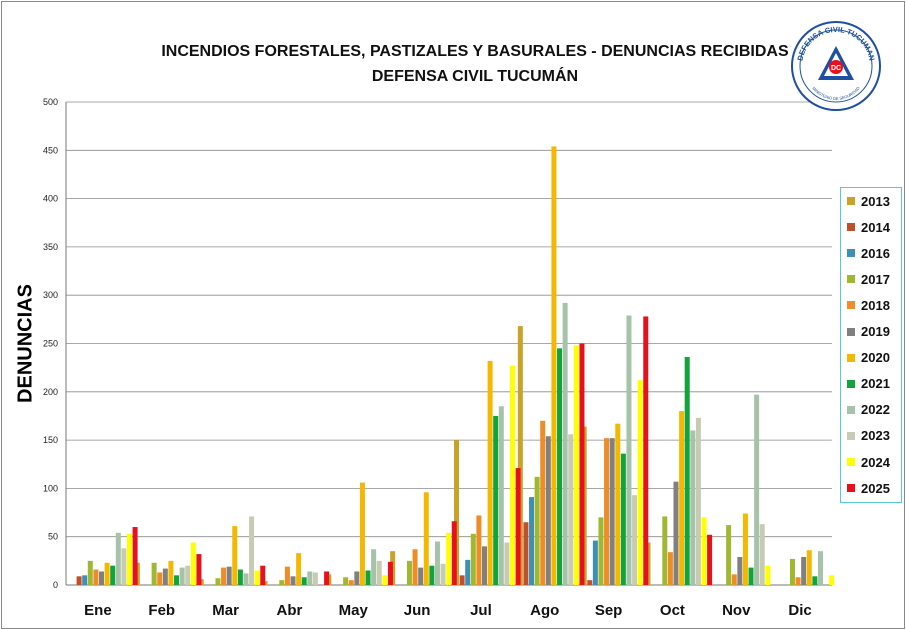  What do you see at coordinates (327, 578) in the screenshot?
I see `bar-2025-Abr` at bounding box center [327, 578].